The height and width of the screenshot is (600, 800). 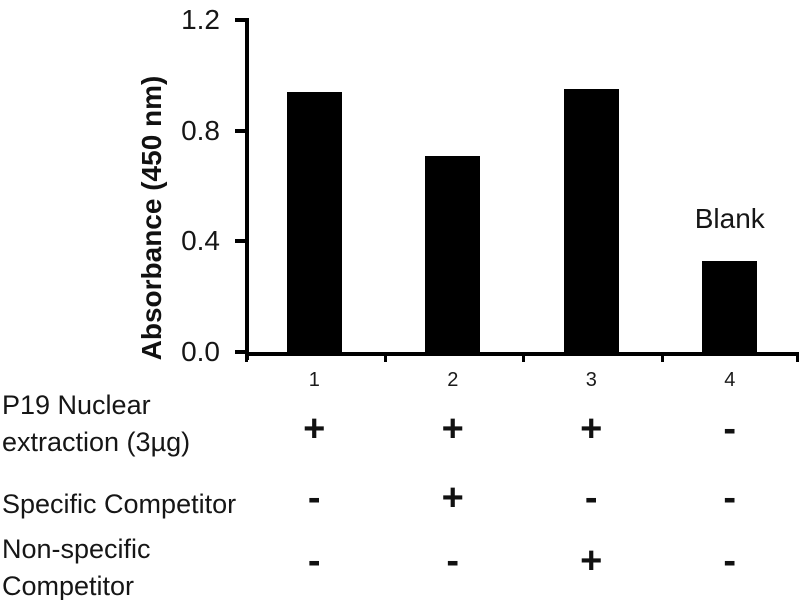 I want to click on y-axis-line, so click(x=247, y=189).